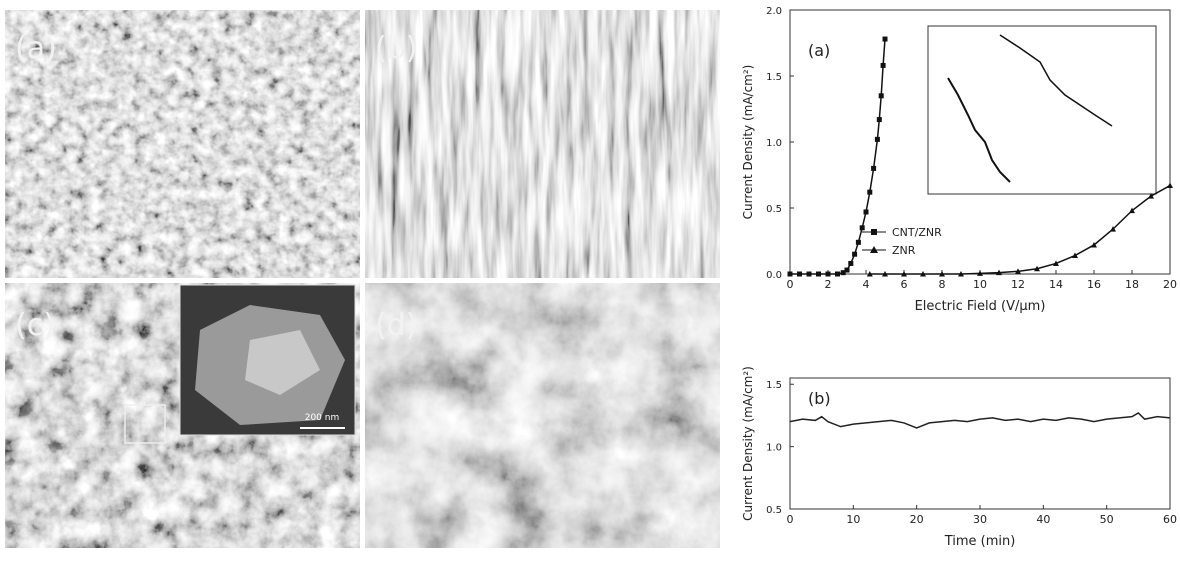 The image size is (1180, 568). I want to click on x-tick-label: 16, so click(1094, 284).